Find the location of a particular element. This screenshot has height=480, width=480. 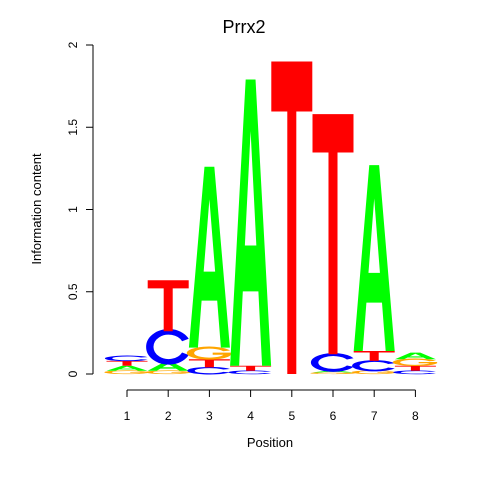

x-tick-label: 6 is located at coordinates (333, 416).